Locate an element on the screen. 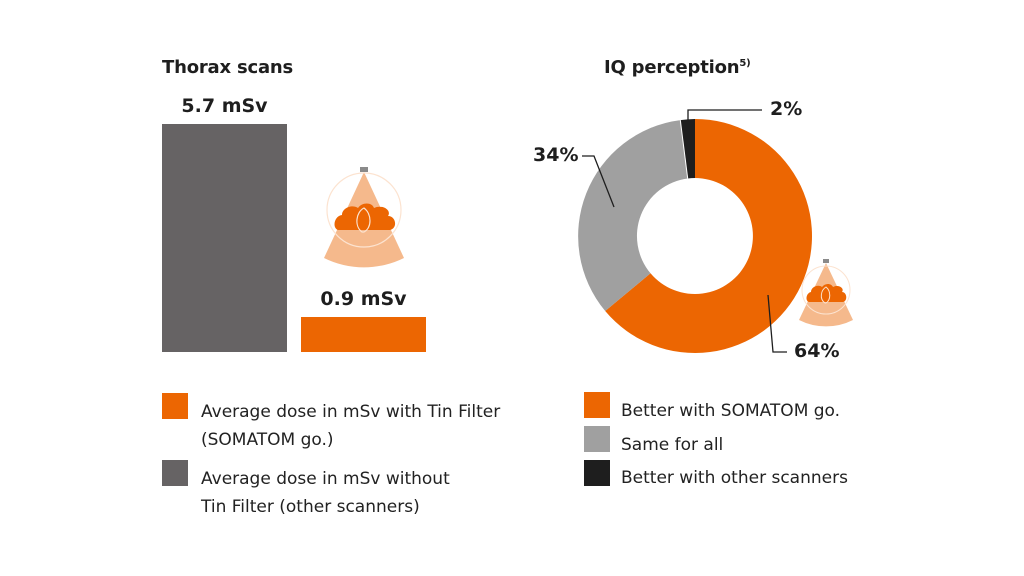 This screenshot has width=1024, height=576. legend-without-tin-line2: Tin Filter (other scanners) is located at coordinates (310, 507).